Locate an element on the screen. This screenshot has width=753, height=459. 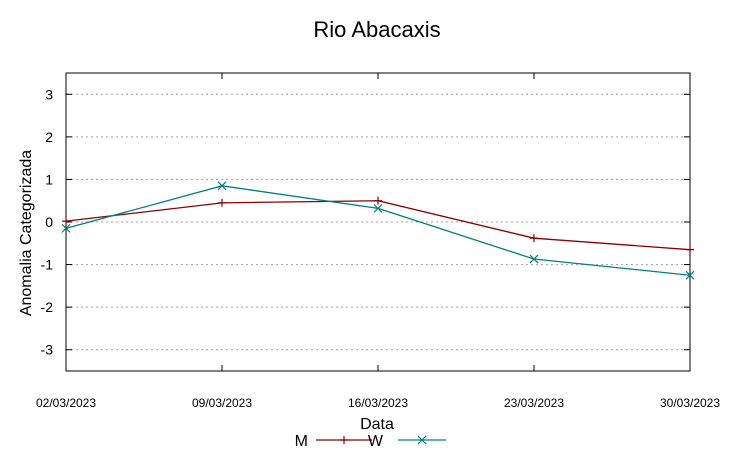
y-axis-label: Anomalia Categorizada is located at coordinates (26, 233).